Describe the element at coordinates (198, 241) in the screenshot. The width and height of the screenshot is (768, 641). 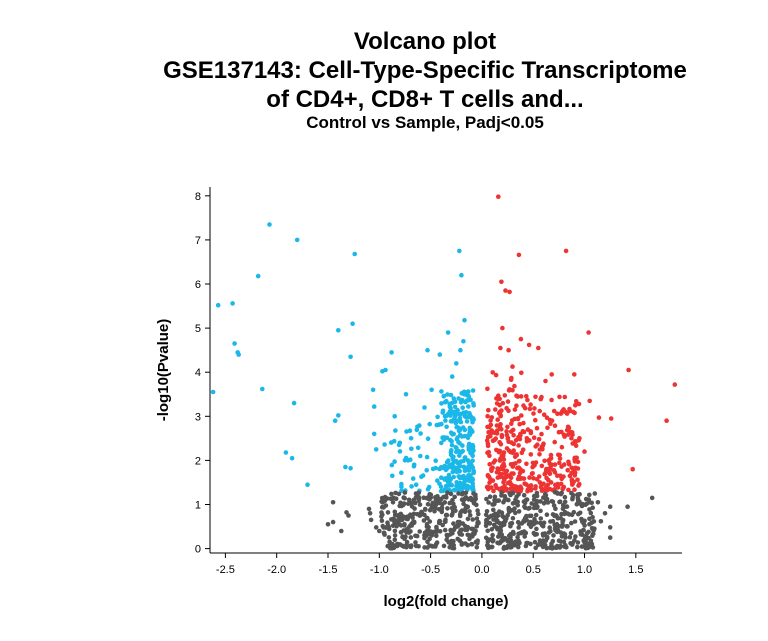
I see `y-tick-label: 7` at that location.